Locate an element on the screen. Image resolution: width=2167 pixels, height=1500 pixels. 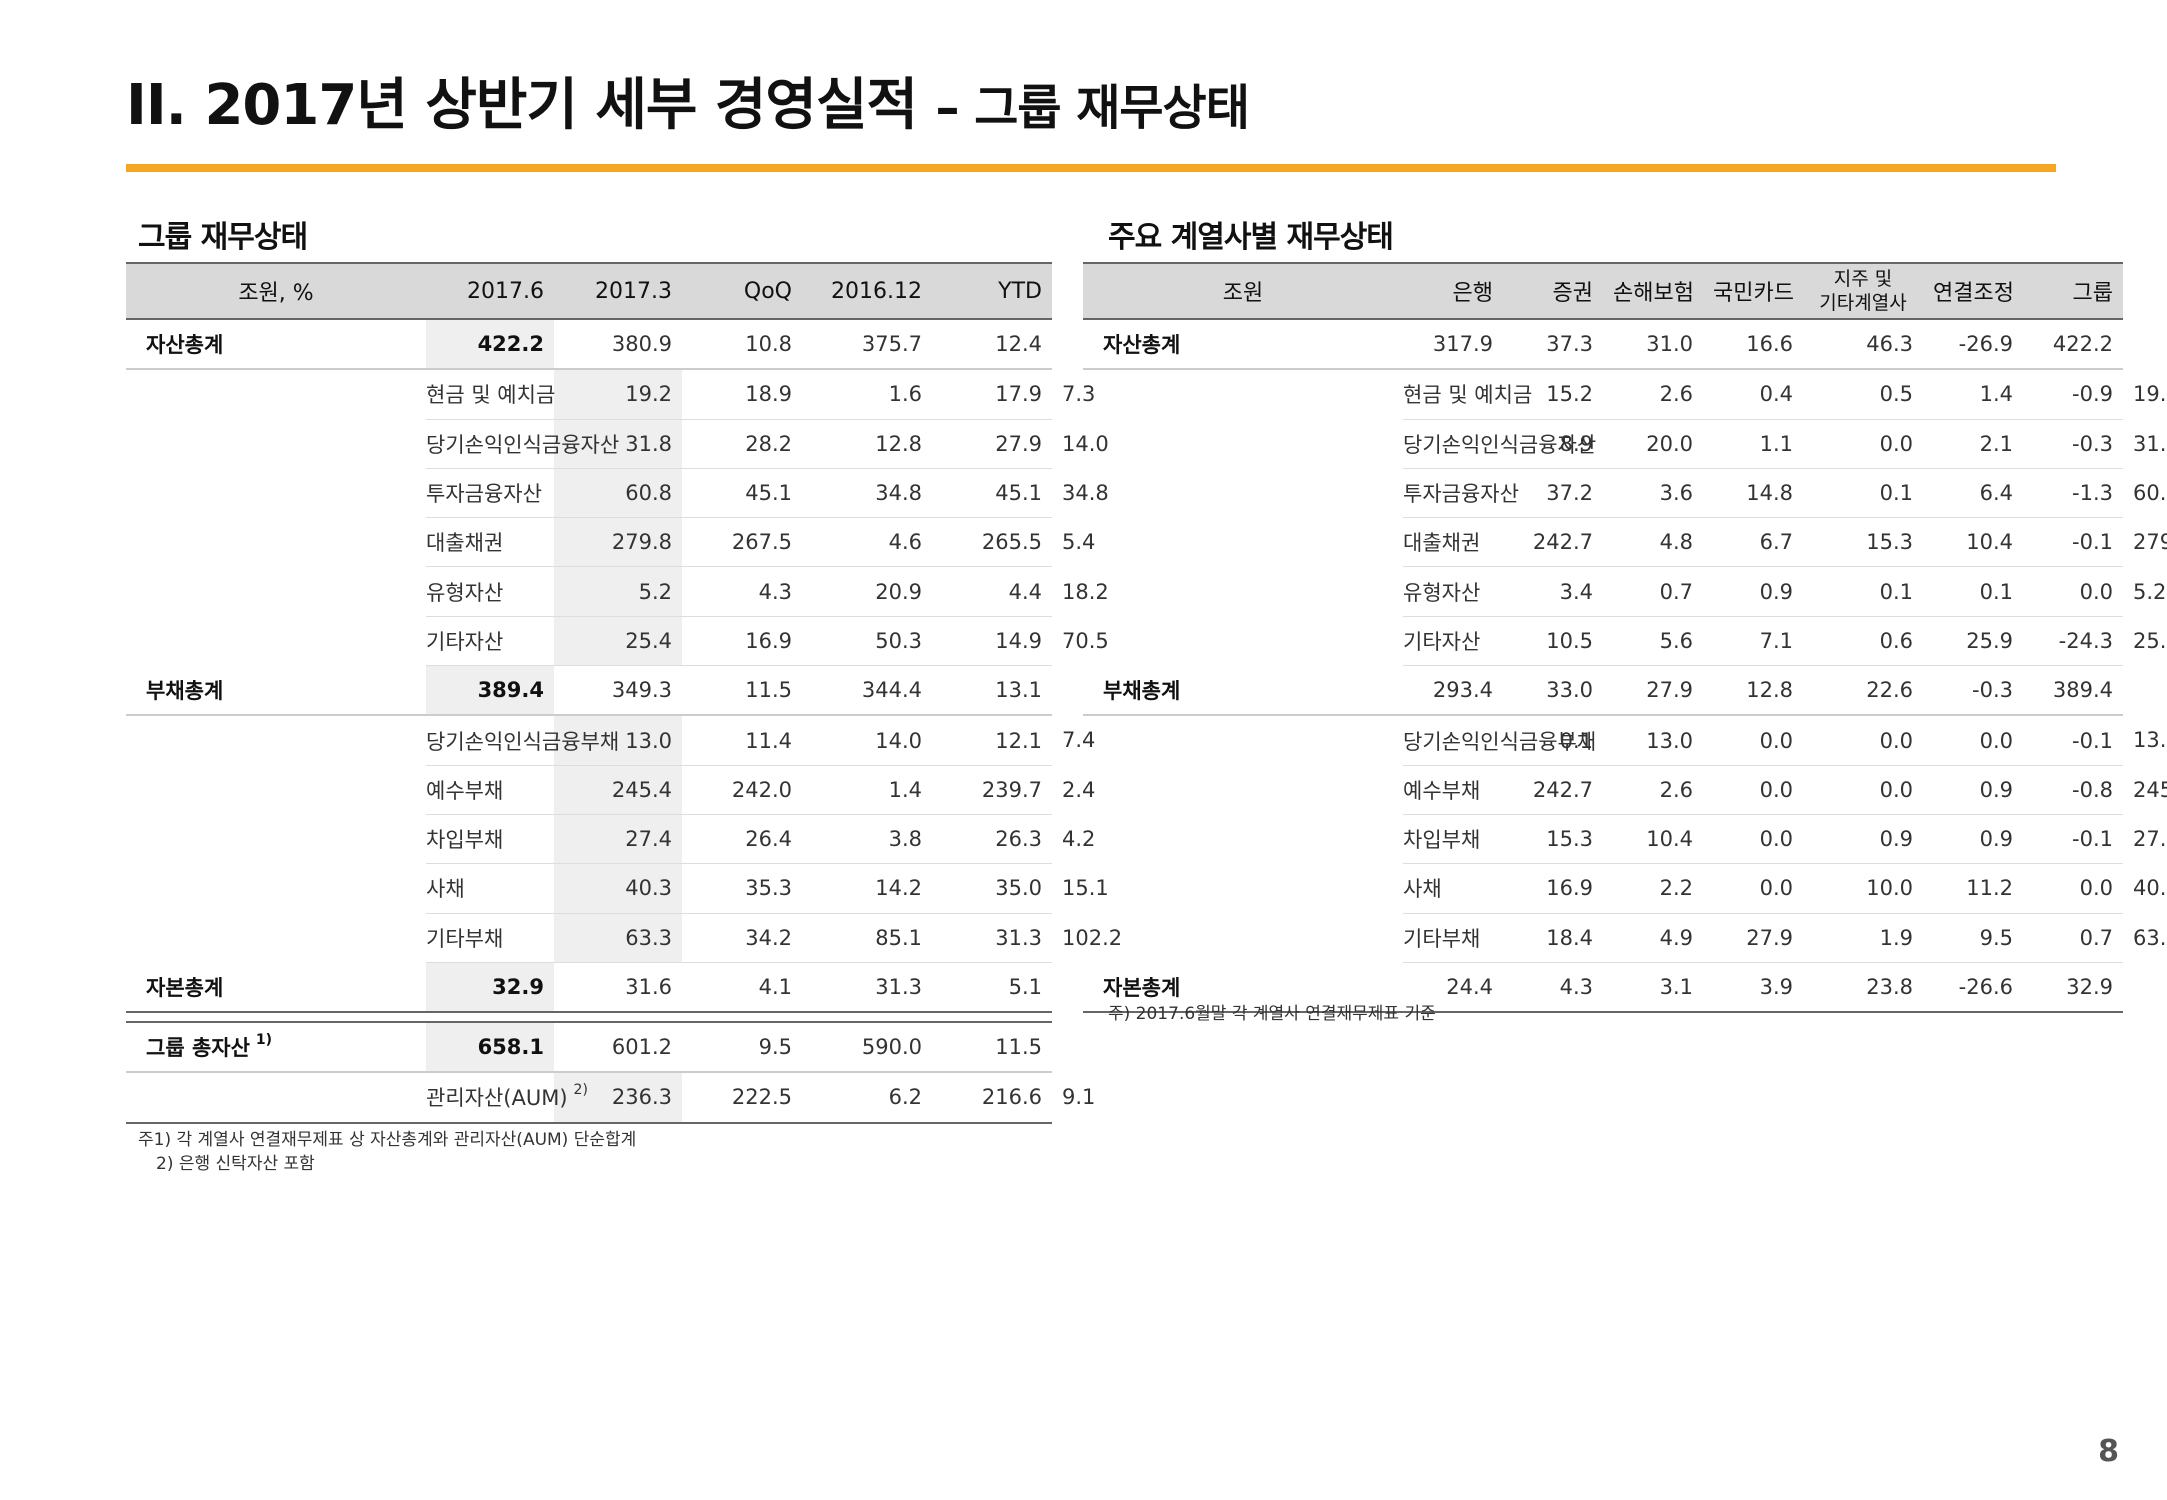
value-cell: 50.3 is located at coordinates (867, 641).